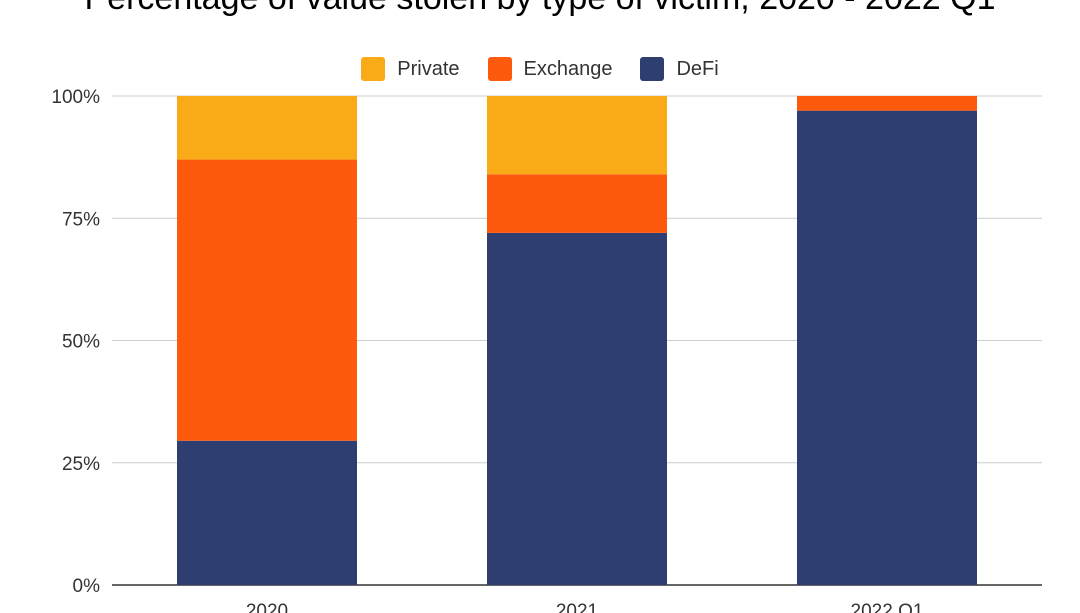 Image resolution: width=1080 pixels, height=613 pixels. I want to click on y-tick-label: 0%, so click(87, 586).